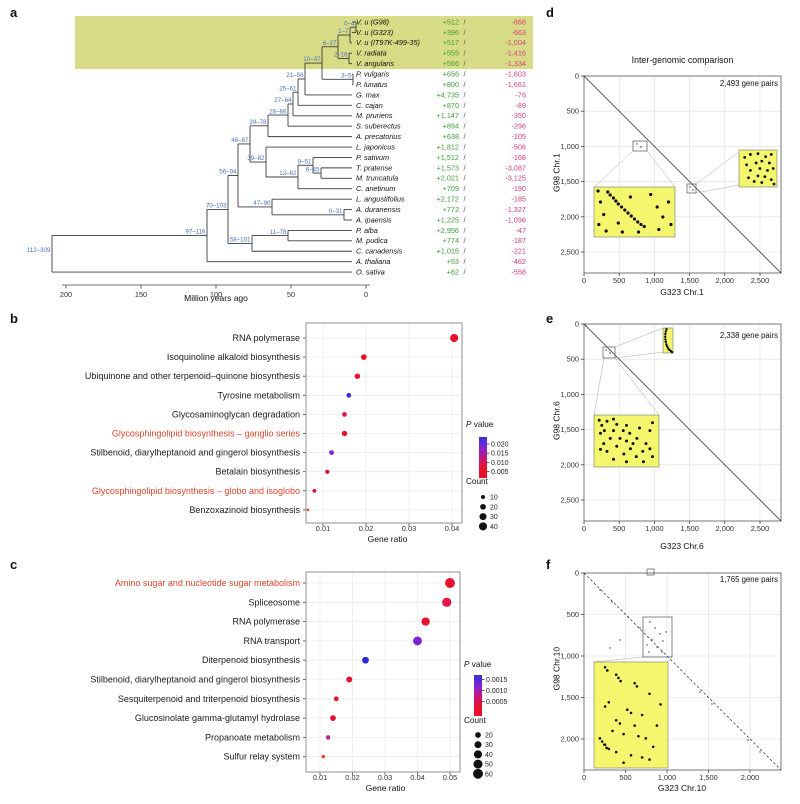  Describe the element at coordinates (518, 199) in the screenshot. I see `gene-loss-count: -185` at that location.